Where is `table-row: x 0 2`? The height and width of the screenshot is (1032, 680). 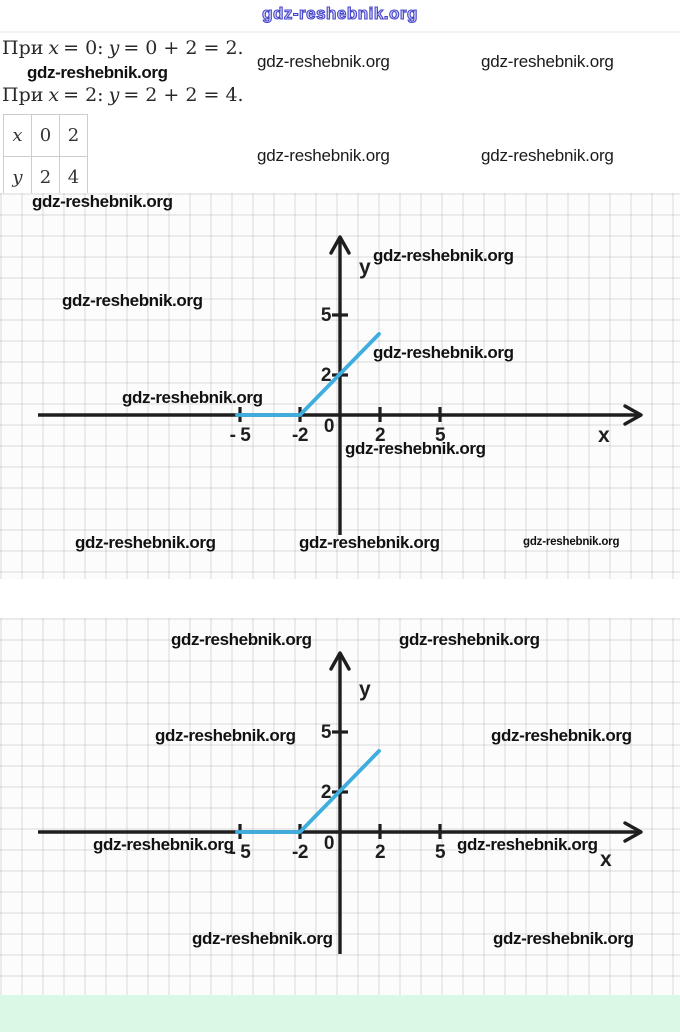 table-row: x 0 2 is located at coordinates (45, 135).